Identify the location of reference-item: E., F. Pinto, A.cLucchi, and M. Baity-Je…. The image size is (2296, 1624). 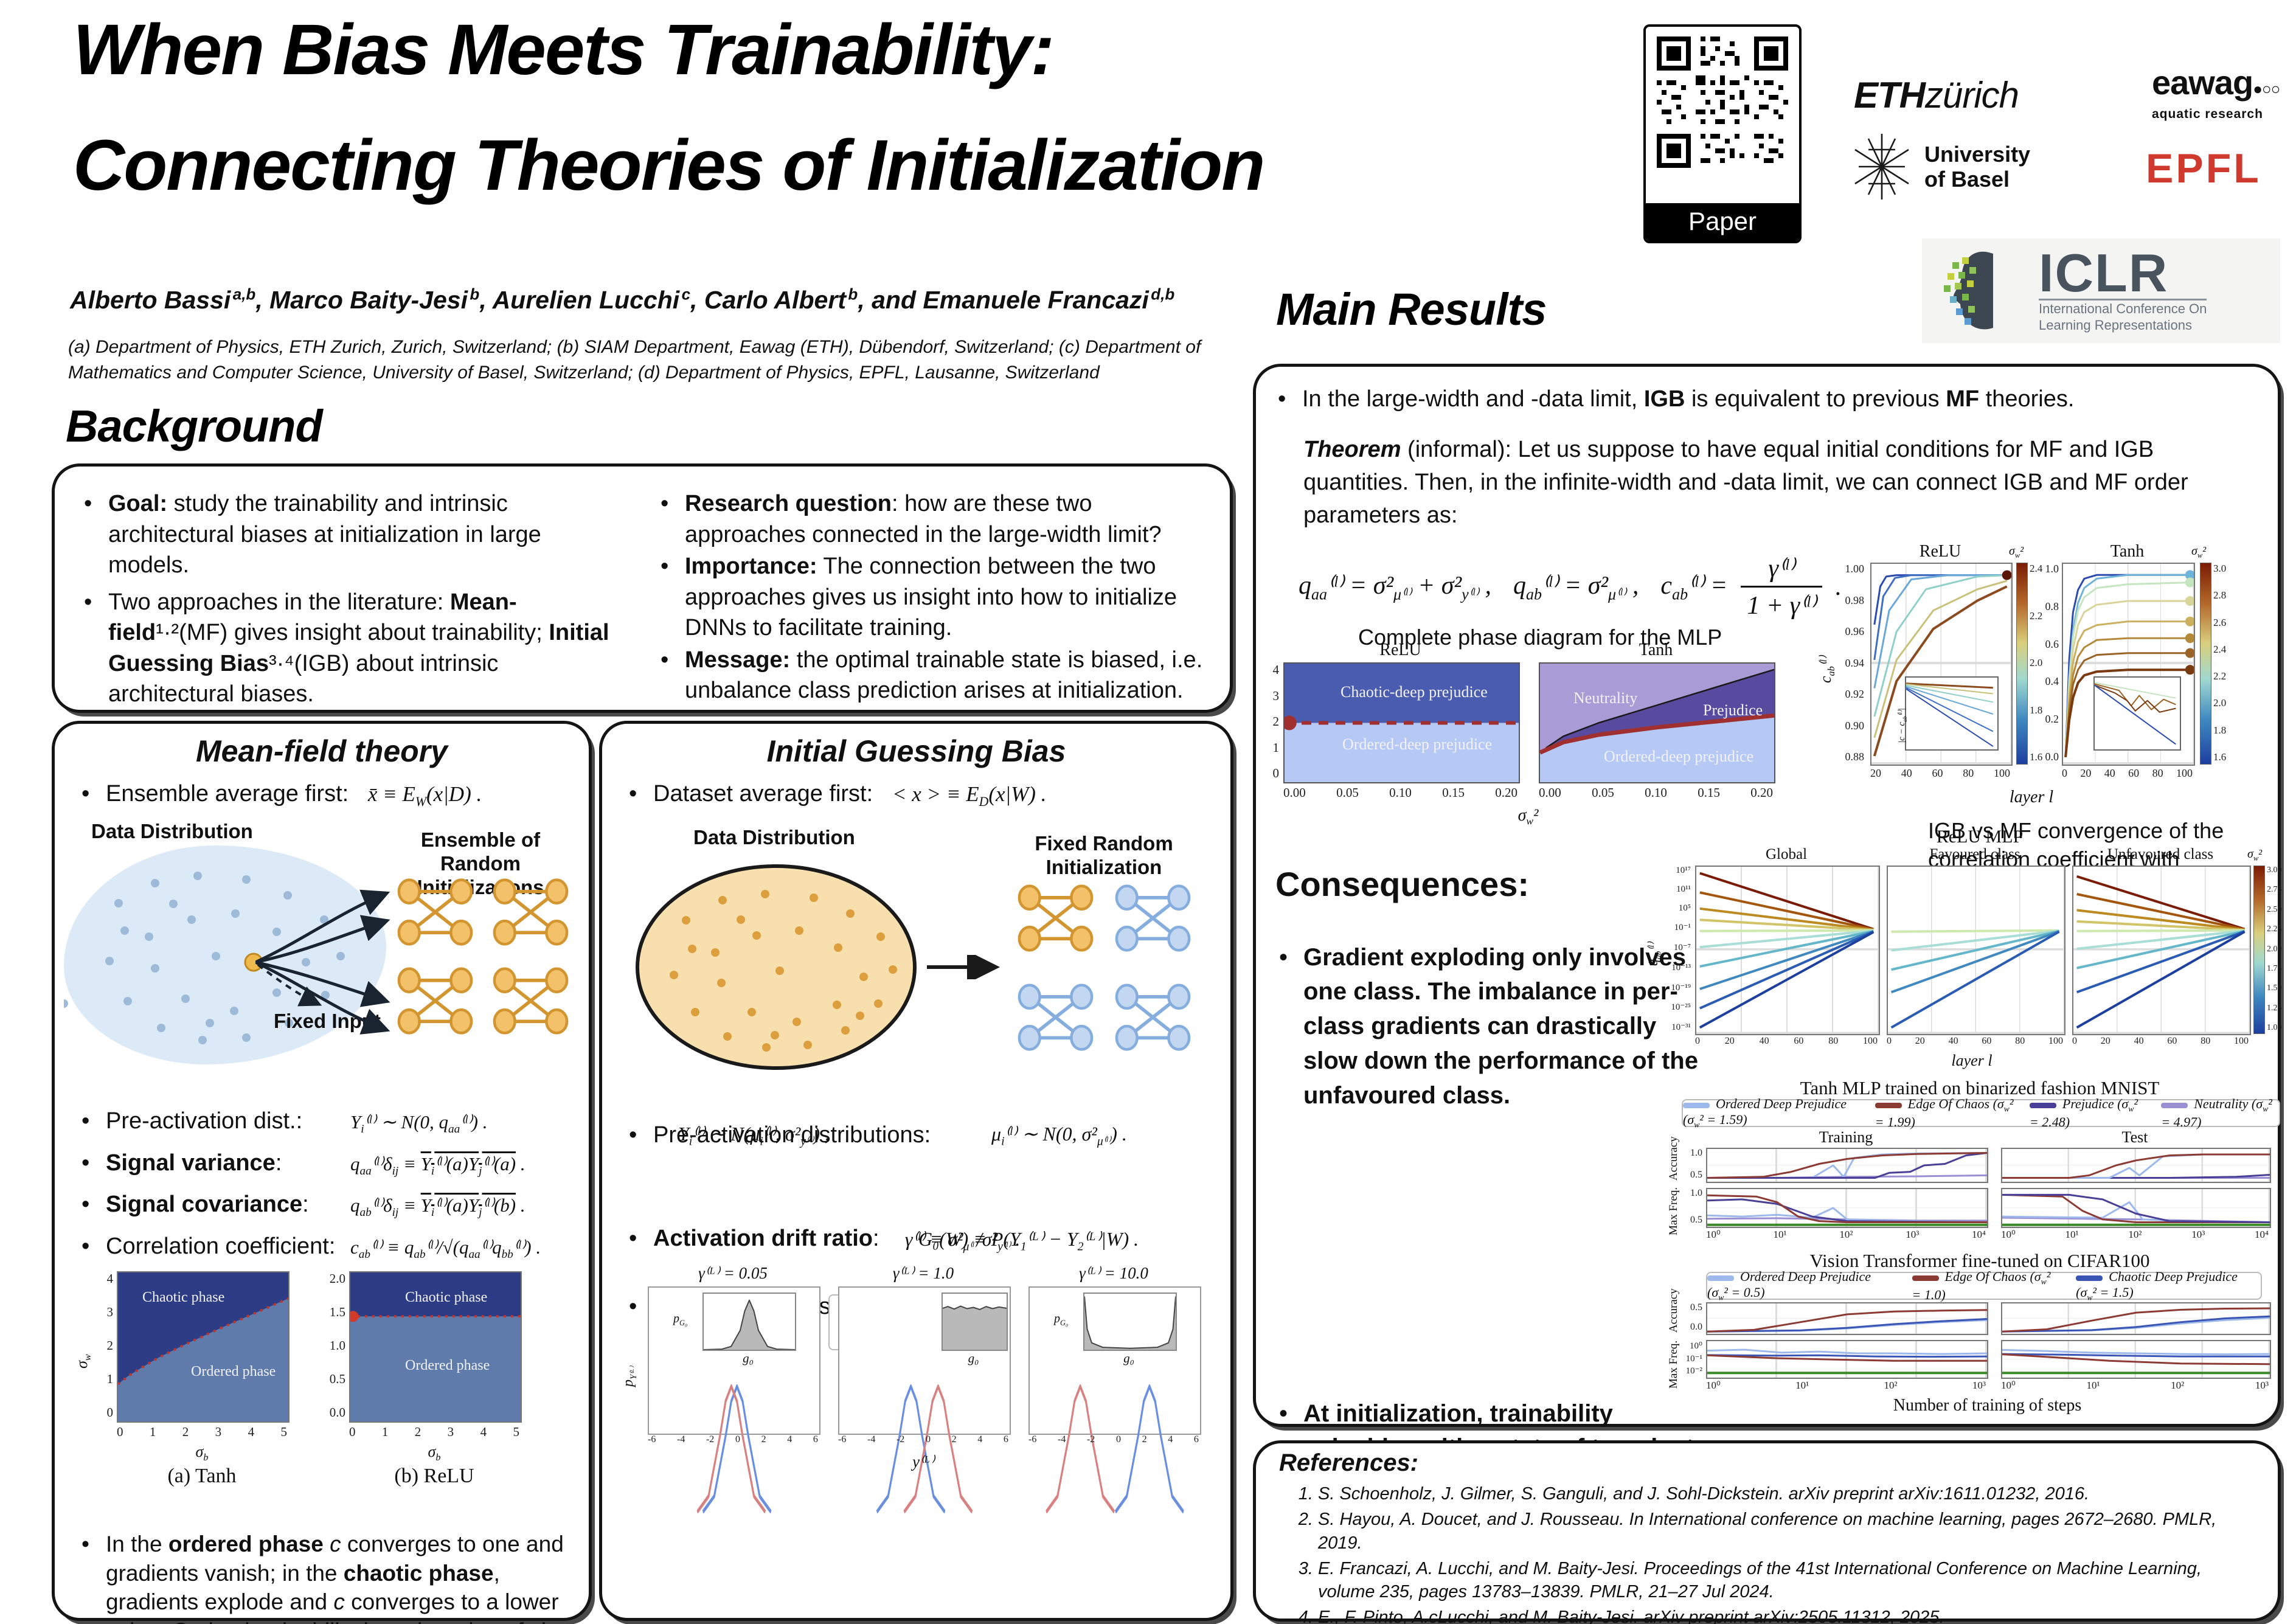
(1785, 1615).